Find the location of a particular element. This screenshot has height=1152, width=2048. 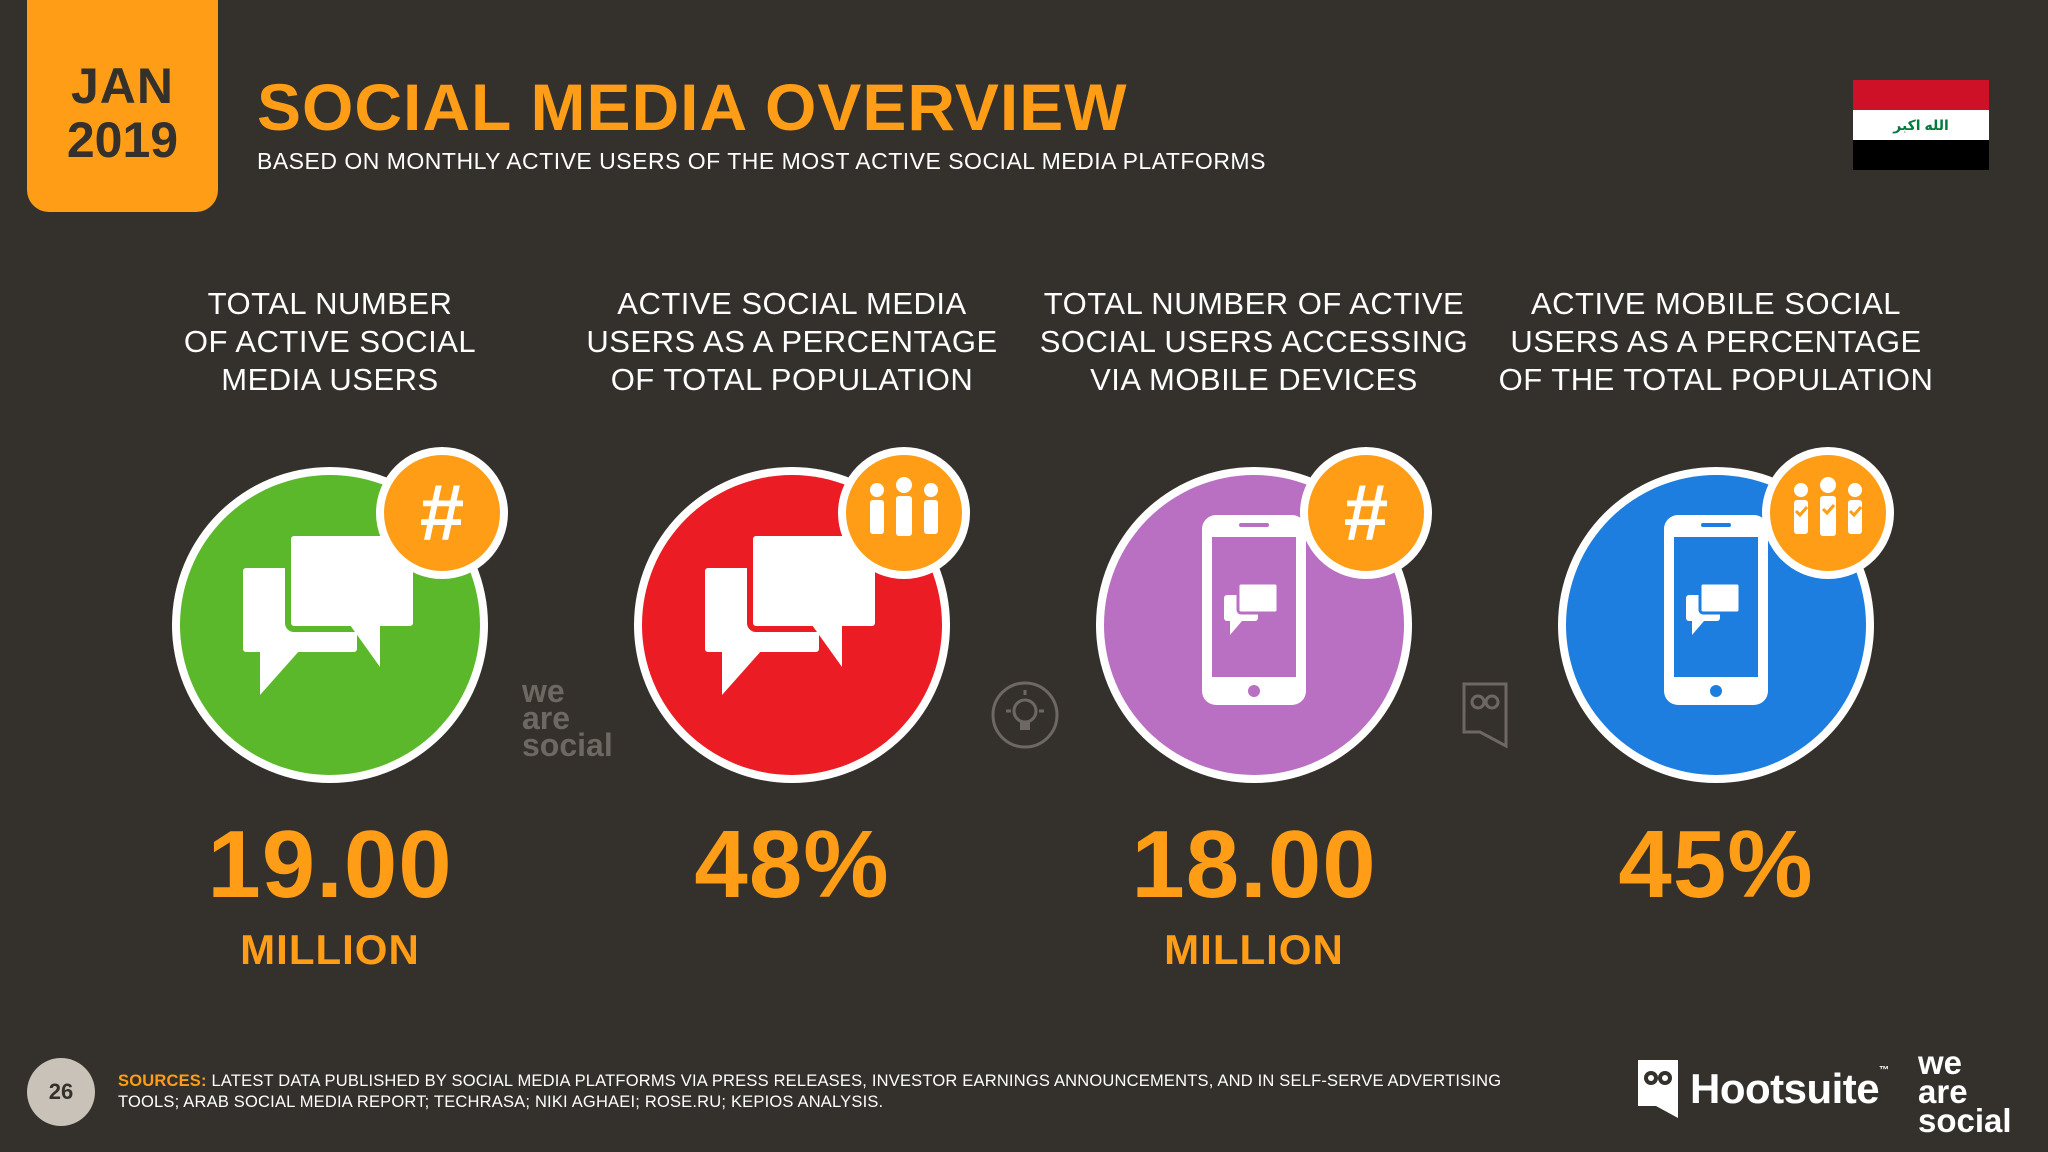

mobile-chat-icon: # is located at coordinates (1264, 615).